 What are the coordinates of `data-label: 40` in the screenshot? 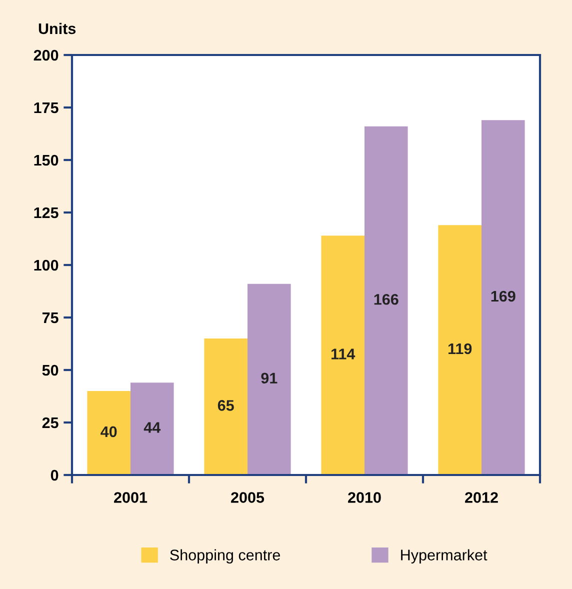 It's located at (108, 432).